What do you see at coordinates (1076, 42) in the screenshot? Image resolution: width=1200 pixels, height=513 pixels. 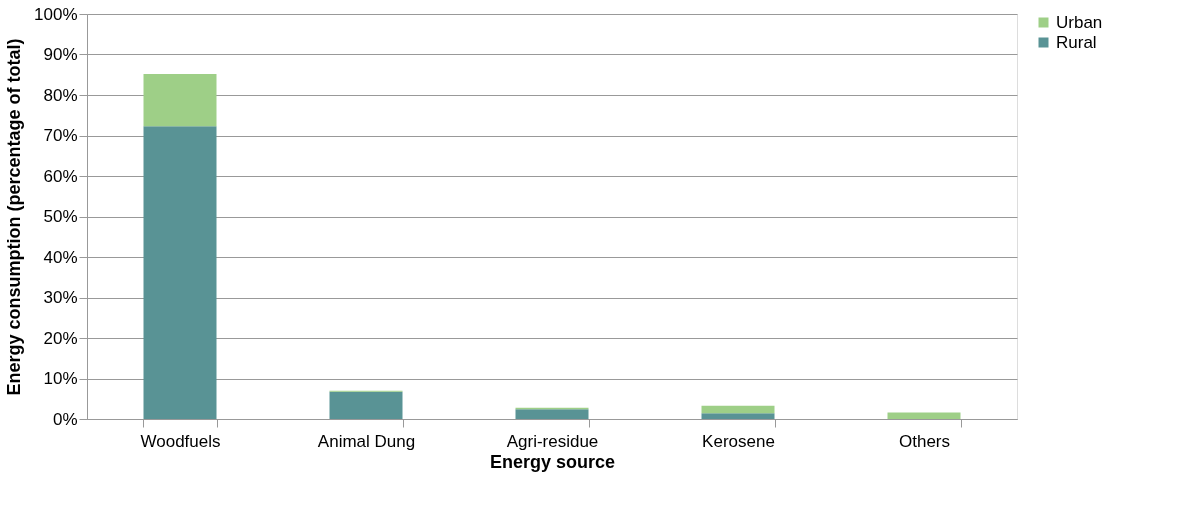 I see `legend-label: Rural` at bounding box center [1076, 42].